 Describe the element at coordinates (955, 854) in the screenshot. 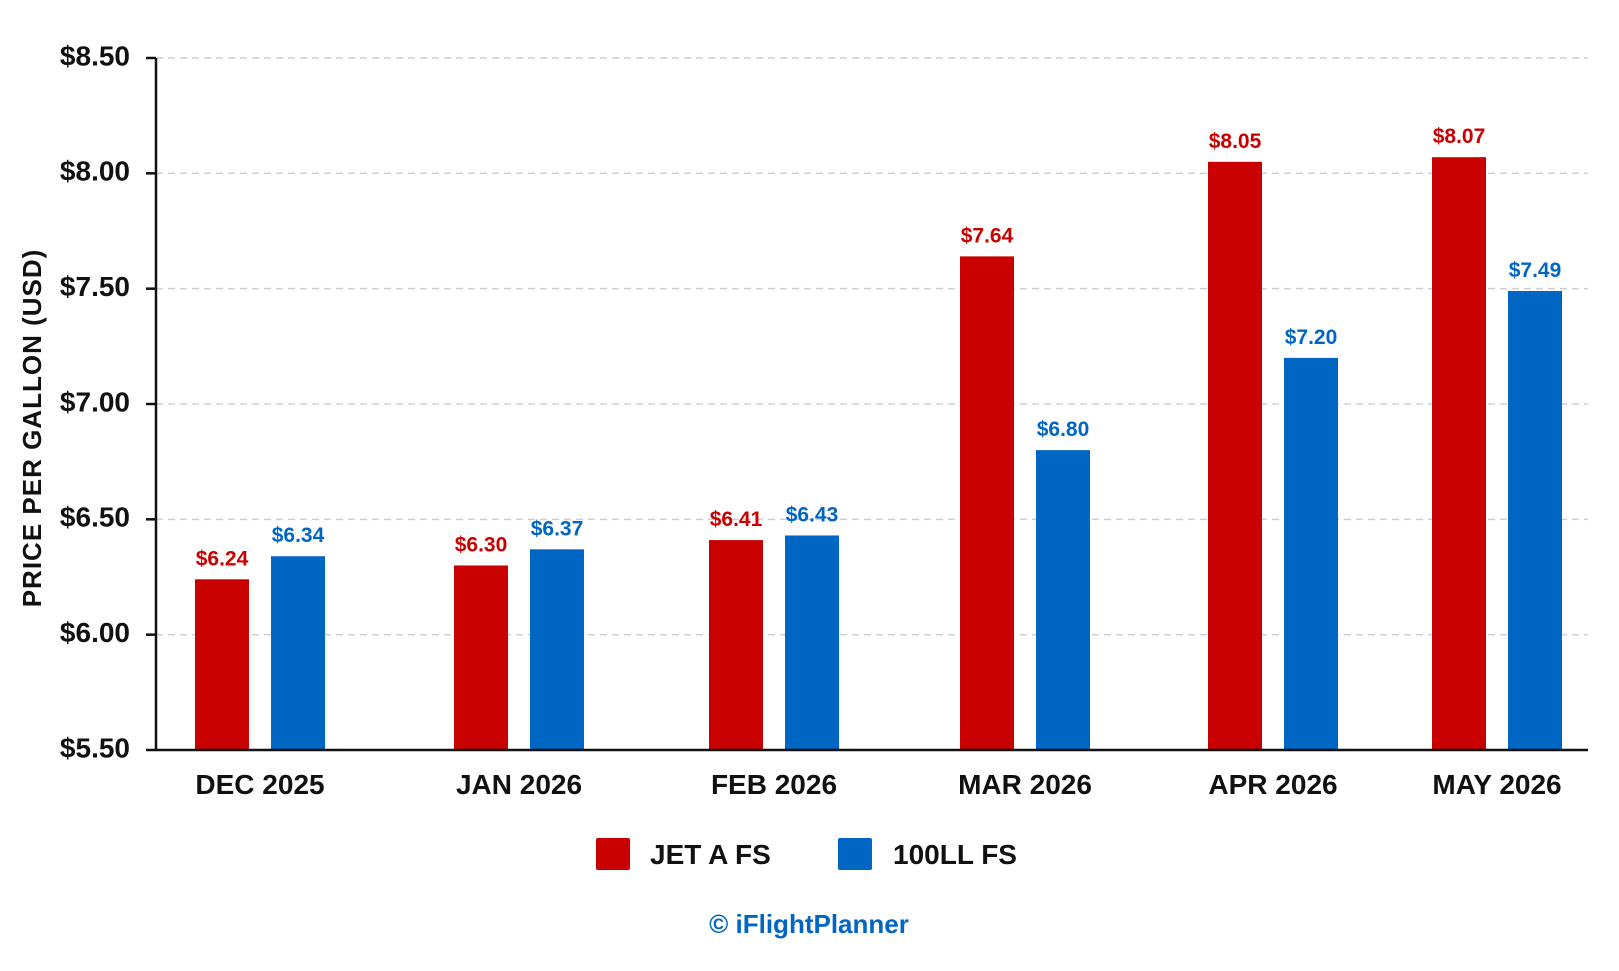

I see `legend-label-100ll: 100LL FS` at that location.